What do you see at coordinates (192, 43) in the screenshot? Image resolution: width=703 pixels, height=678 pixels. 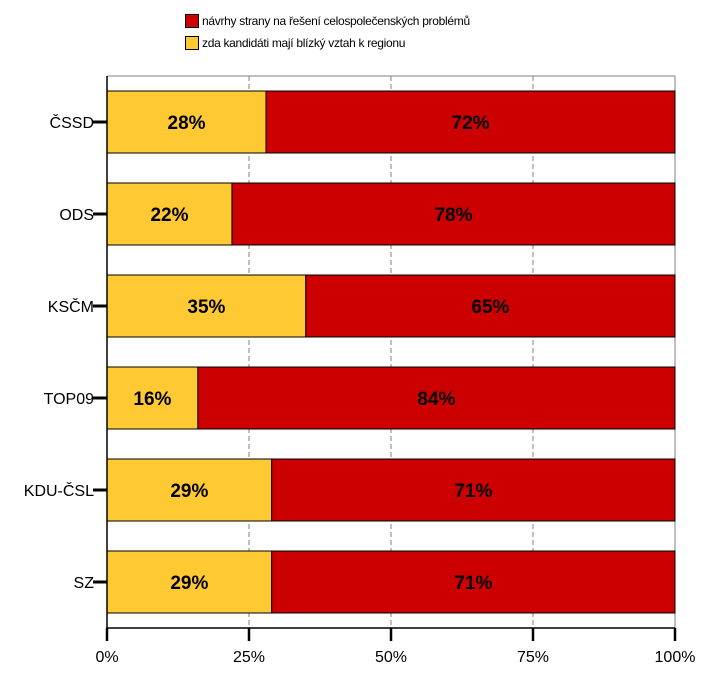 I see `legend-swatch-yellow` at bounding box center [192, 43].